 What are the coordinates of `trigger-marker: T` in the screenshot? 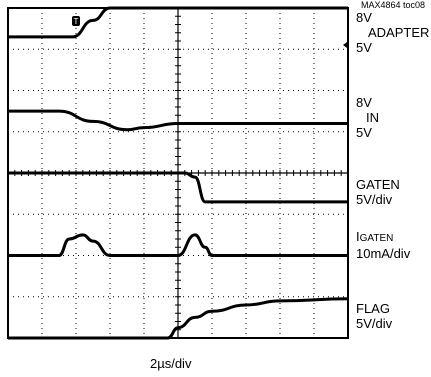 It's located at (76, 21).